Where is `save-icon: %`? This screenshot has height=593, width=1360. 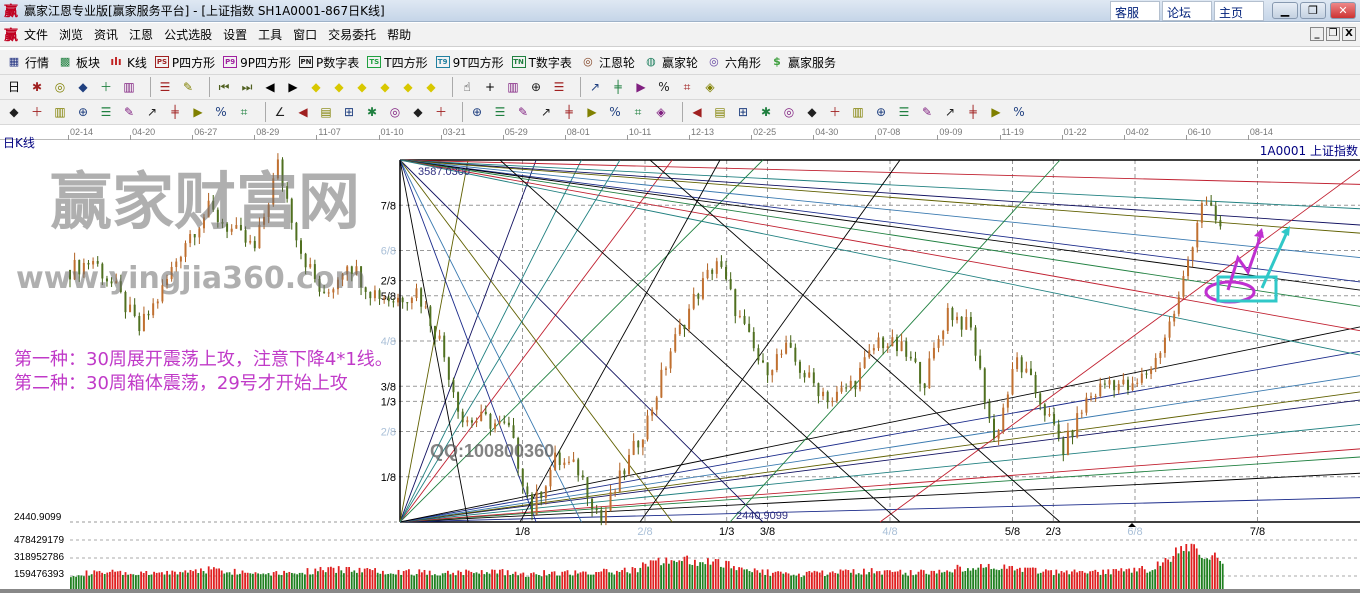
save-icon: % is located at coordinates (664, 87).